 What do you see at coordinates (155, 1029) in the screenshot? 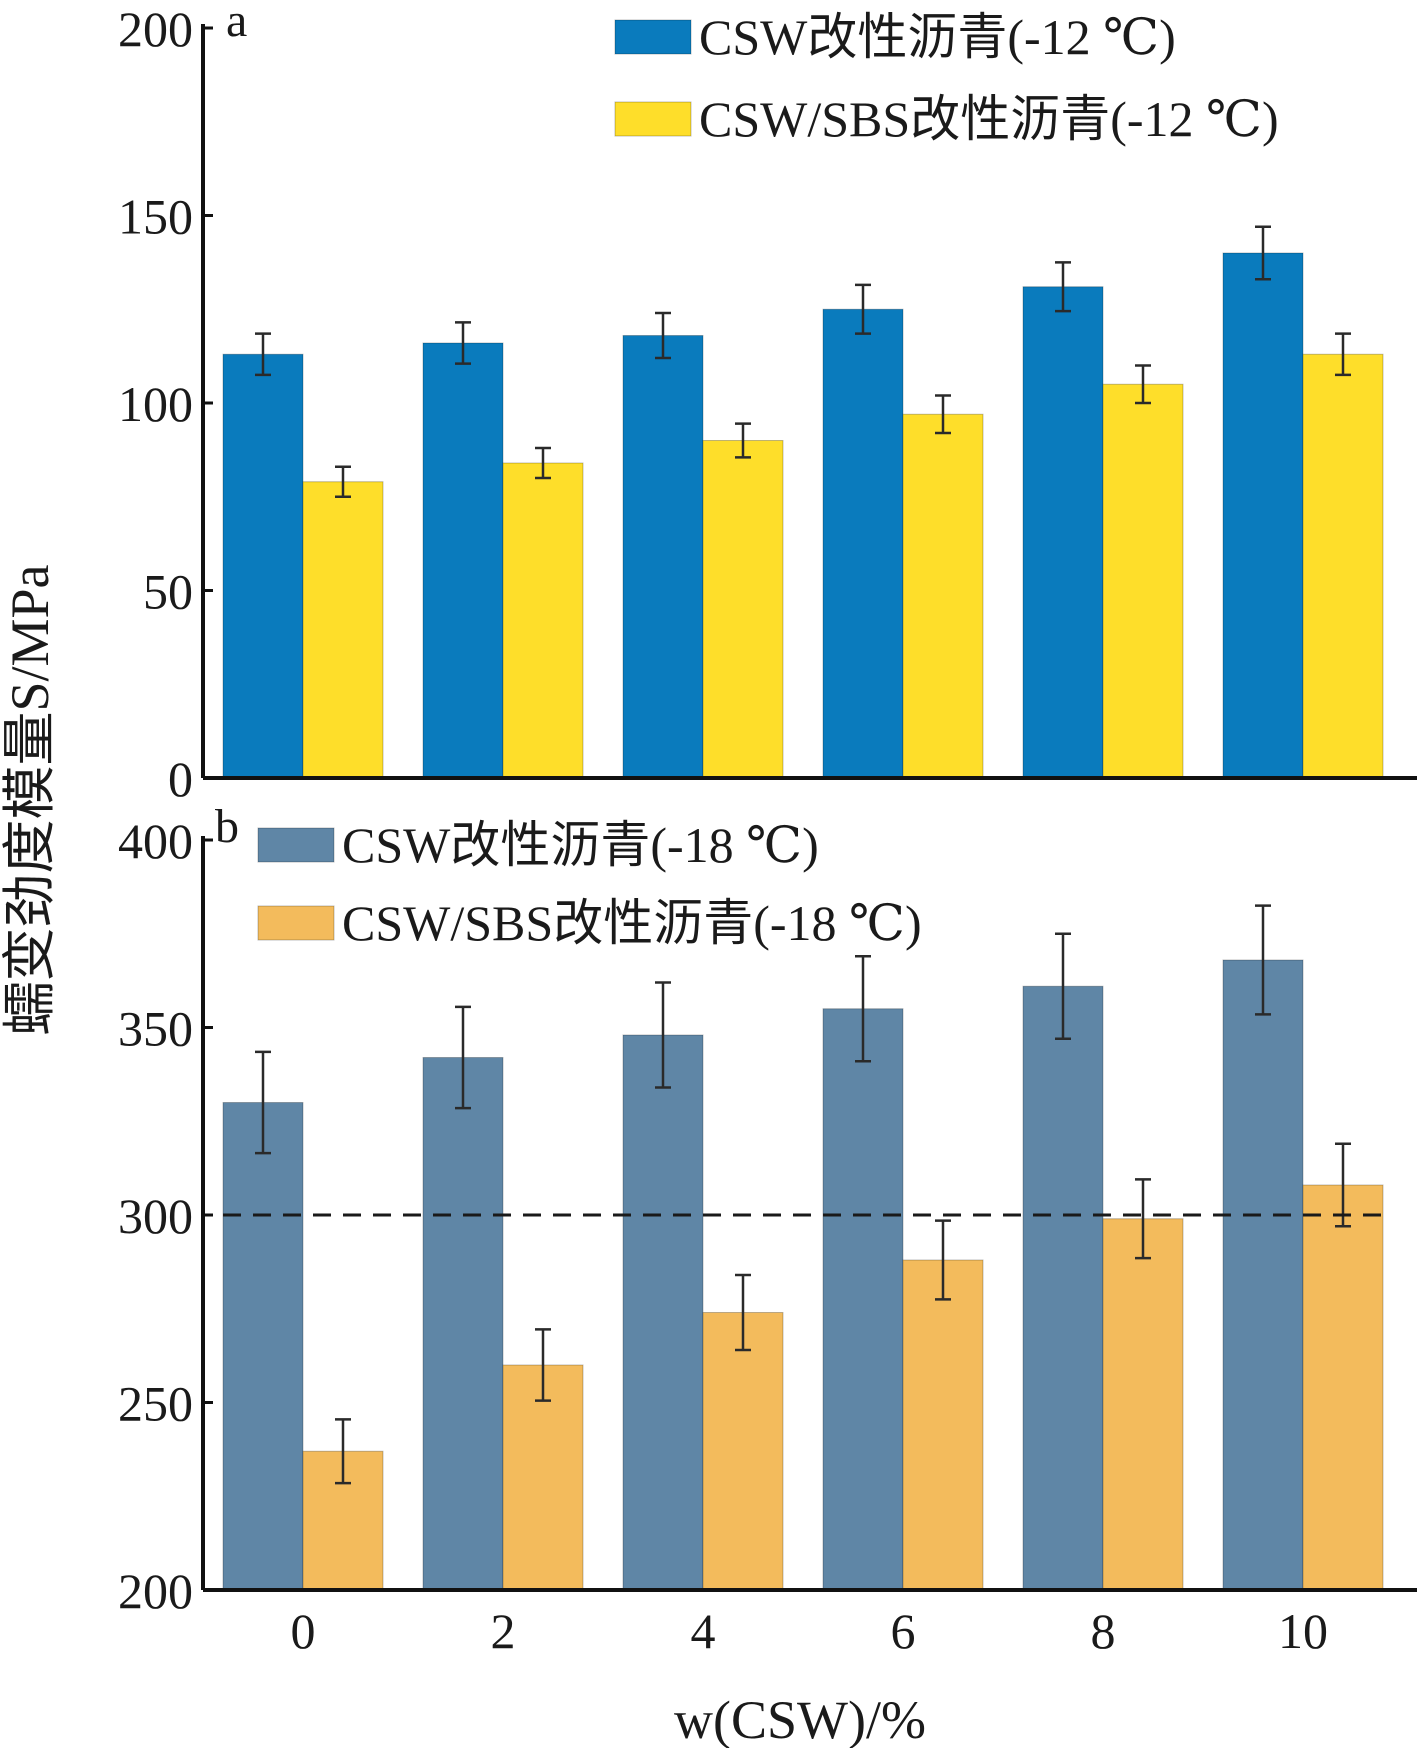
I see `y-tick-label-panel-b-350: 350` at bounding box center [155, 1029].